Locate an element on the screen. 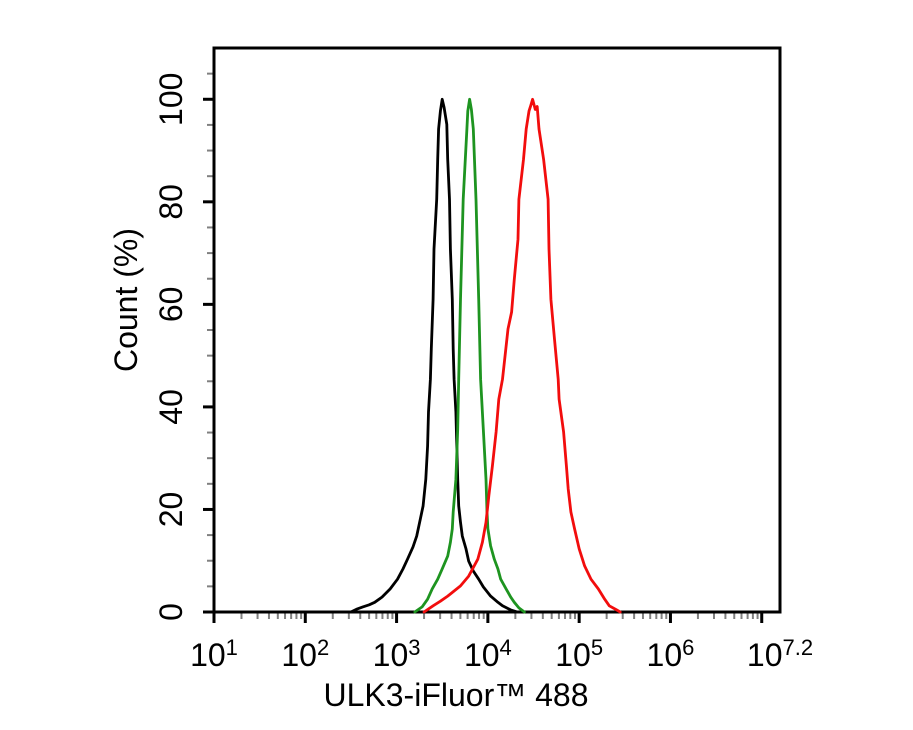 The image size is (913, 730). x-tick-label: 10⁴ is located at coordinates (488, 654).